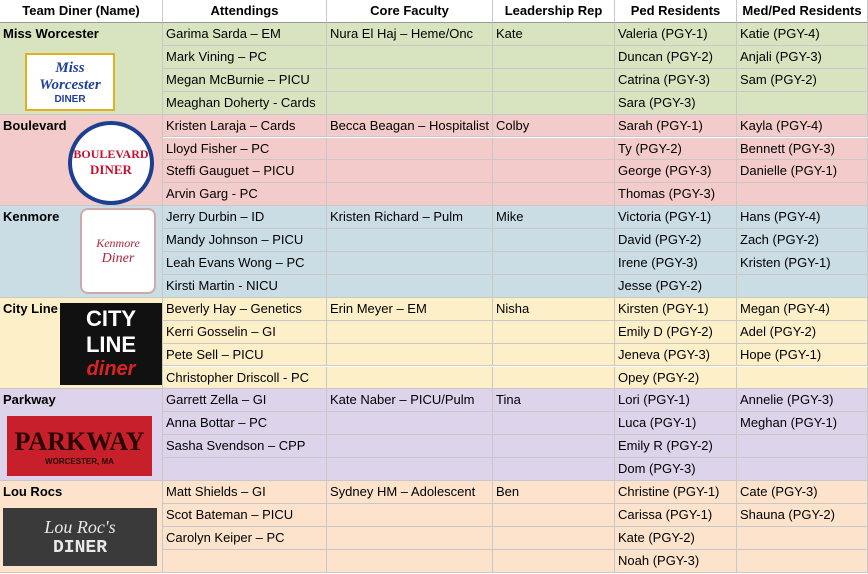 Image resolution: width=868 pixels, height=574 pixels. I want to click on cell: Kirsten (PGY-1), so click(676, 309).